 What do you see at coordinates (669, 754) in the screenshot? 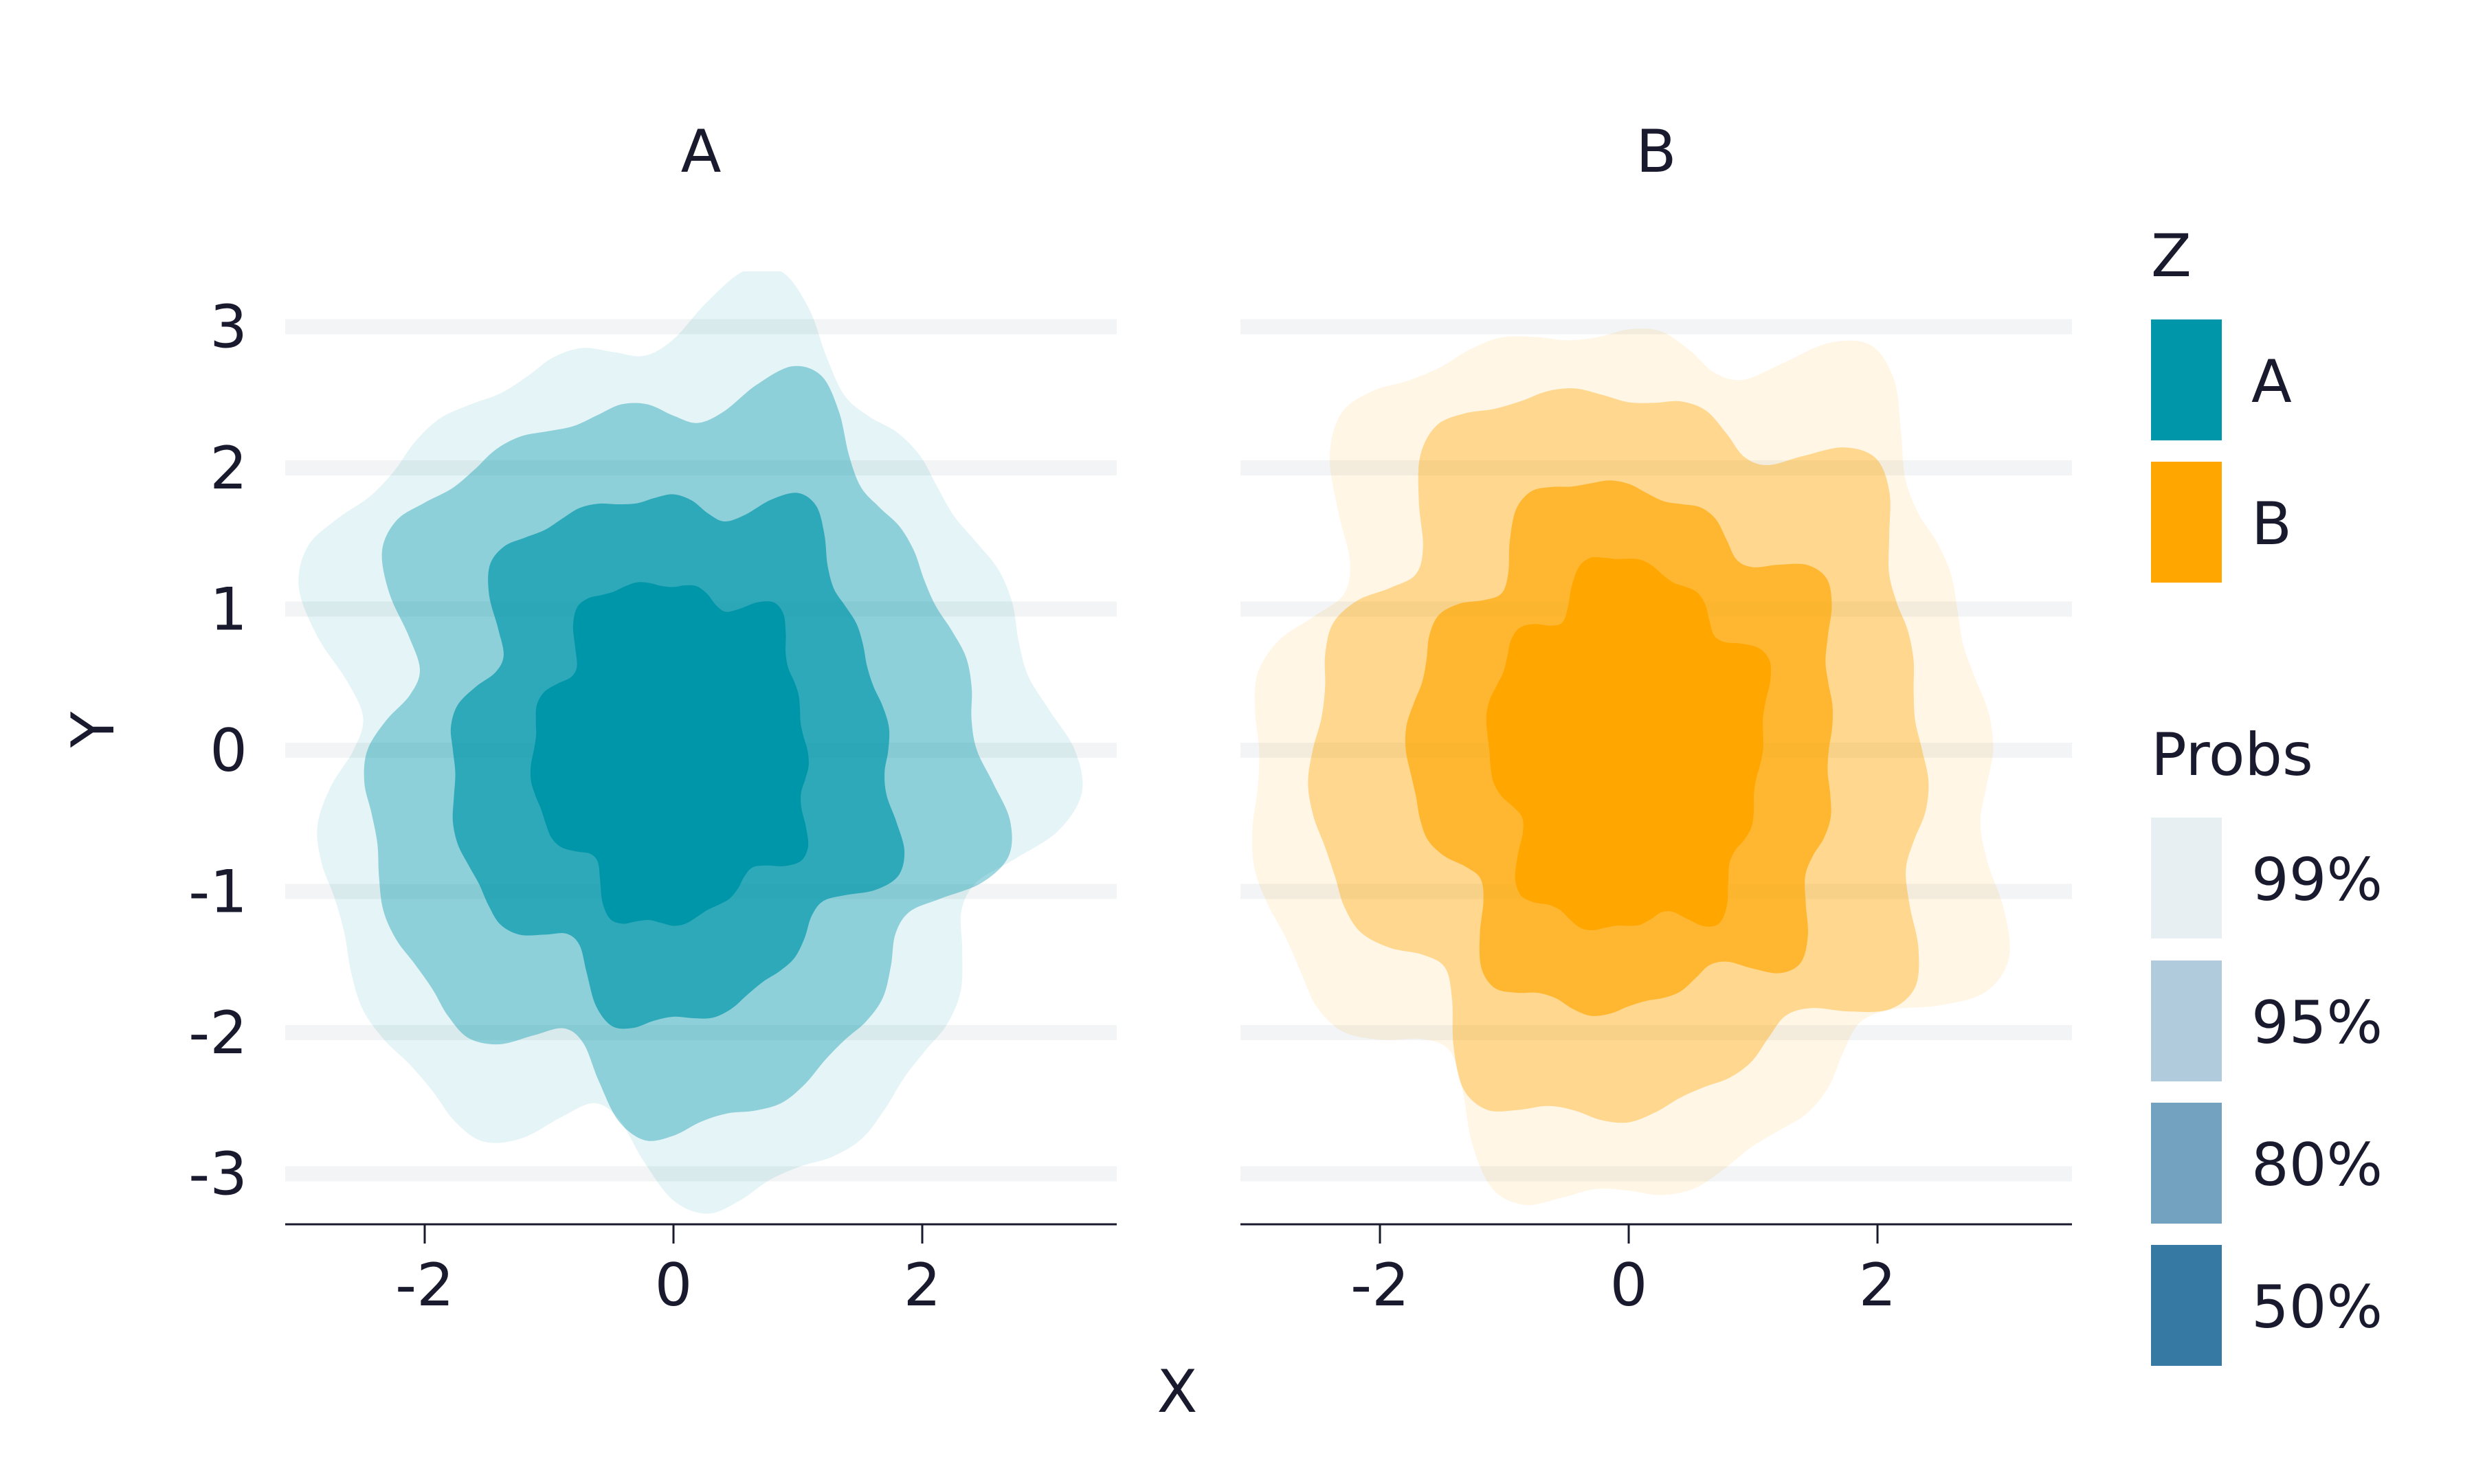
I see `contour-50-a` at bounding box center [669, 754].